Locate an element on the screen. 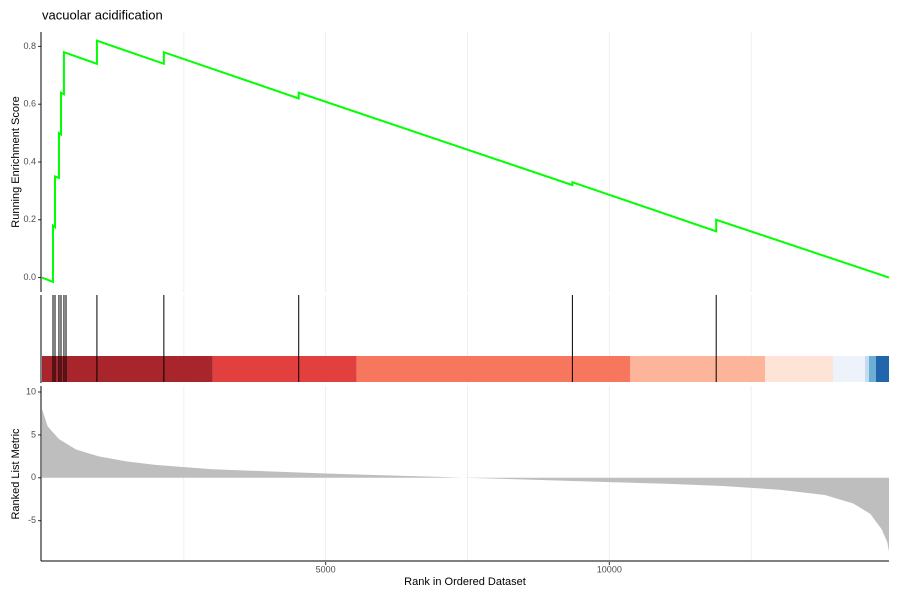 This screenshot has height=600, width=900. y-tick-label: 0.8 is located at coordinates (29, 46).